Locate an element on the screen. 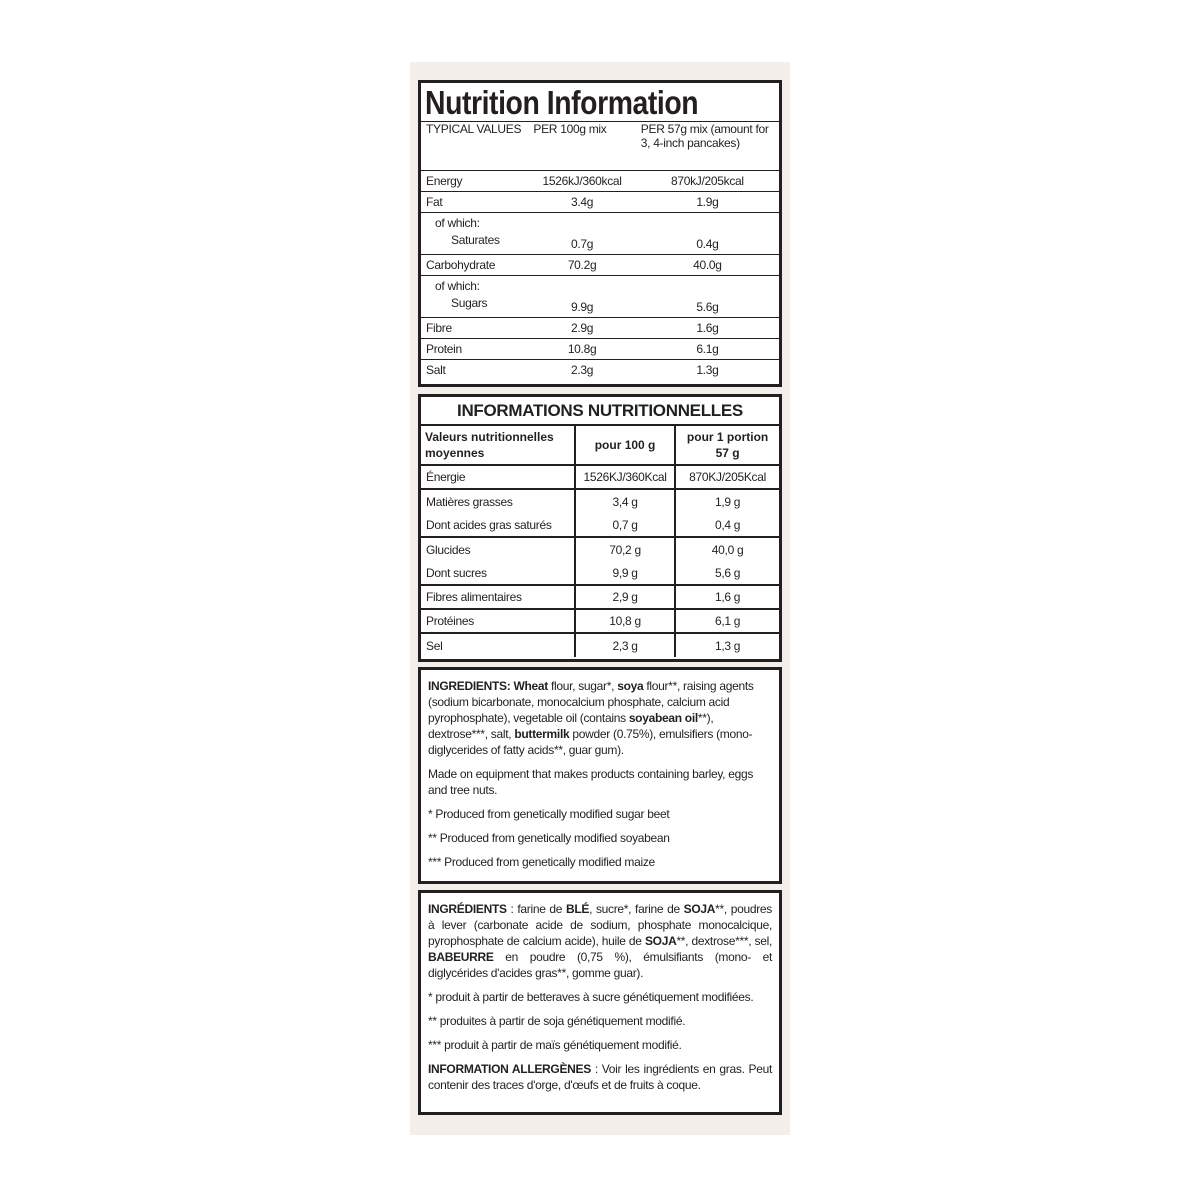  bold-text: INFORMATION ALLERGÈNES is located at coordinates (509, 1069).